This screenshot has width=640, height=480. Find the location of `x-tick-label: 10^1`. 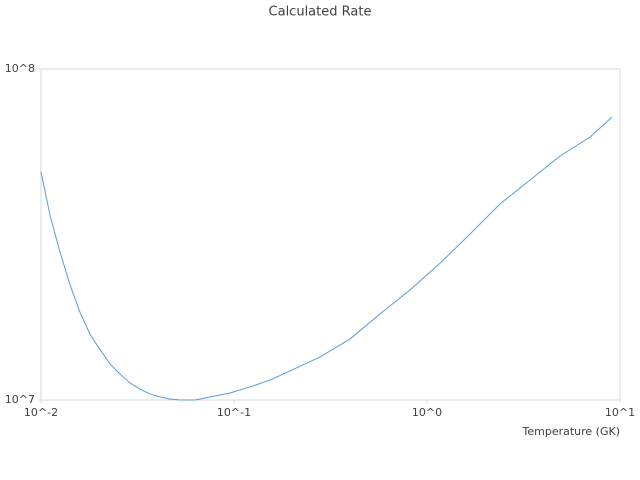

x-tick-label: 10^1 is located at coordinates (620, 412).